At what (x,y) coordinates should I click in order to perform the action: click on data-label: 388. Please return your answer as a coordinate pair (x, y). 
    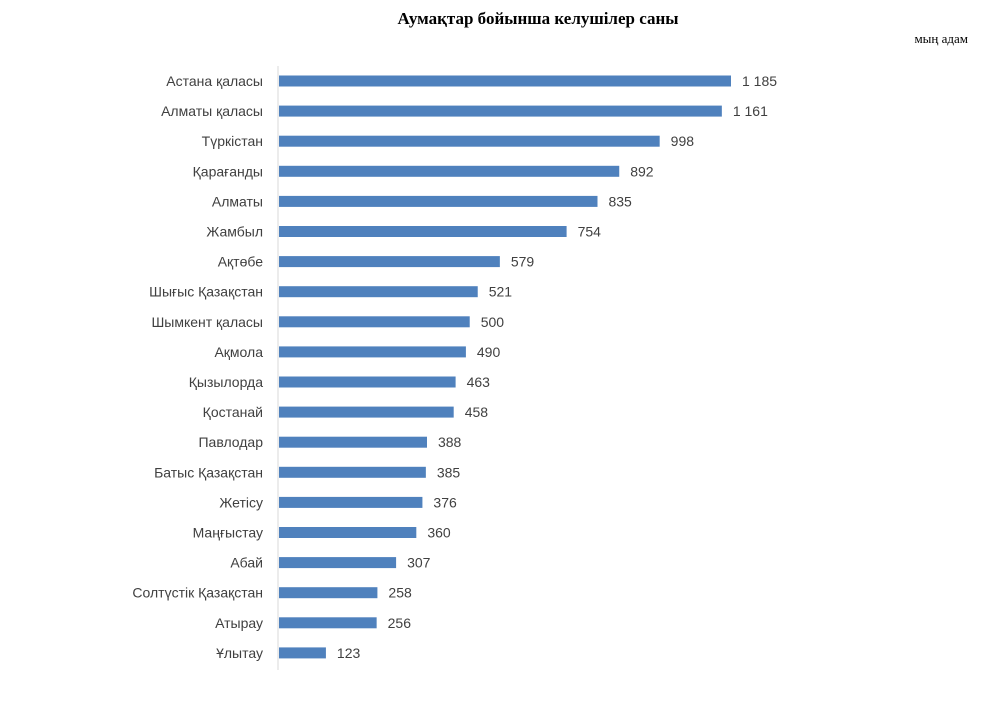
    Looking at the image, I should click on (450, 442).